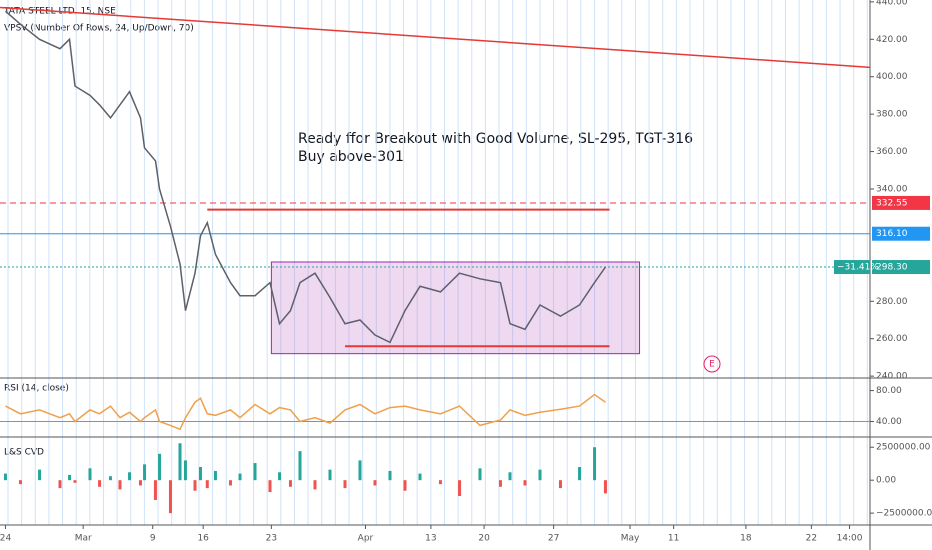  Describe the element at coordinates (904, 514) in the screenshot. I see `y-tick-label: −2500000.00` at that location.